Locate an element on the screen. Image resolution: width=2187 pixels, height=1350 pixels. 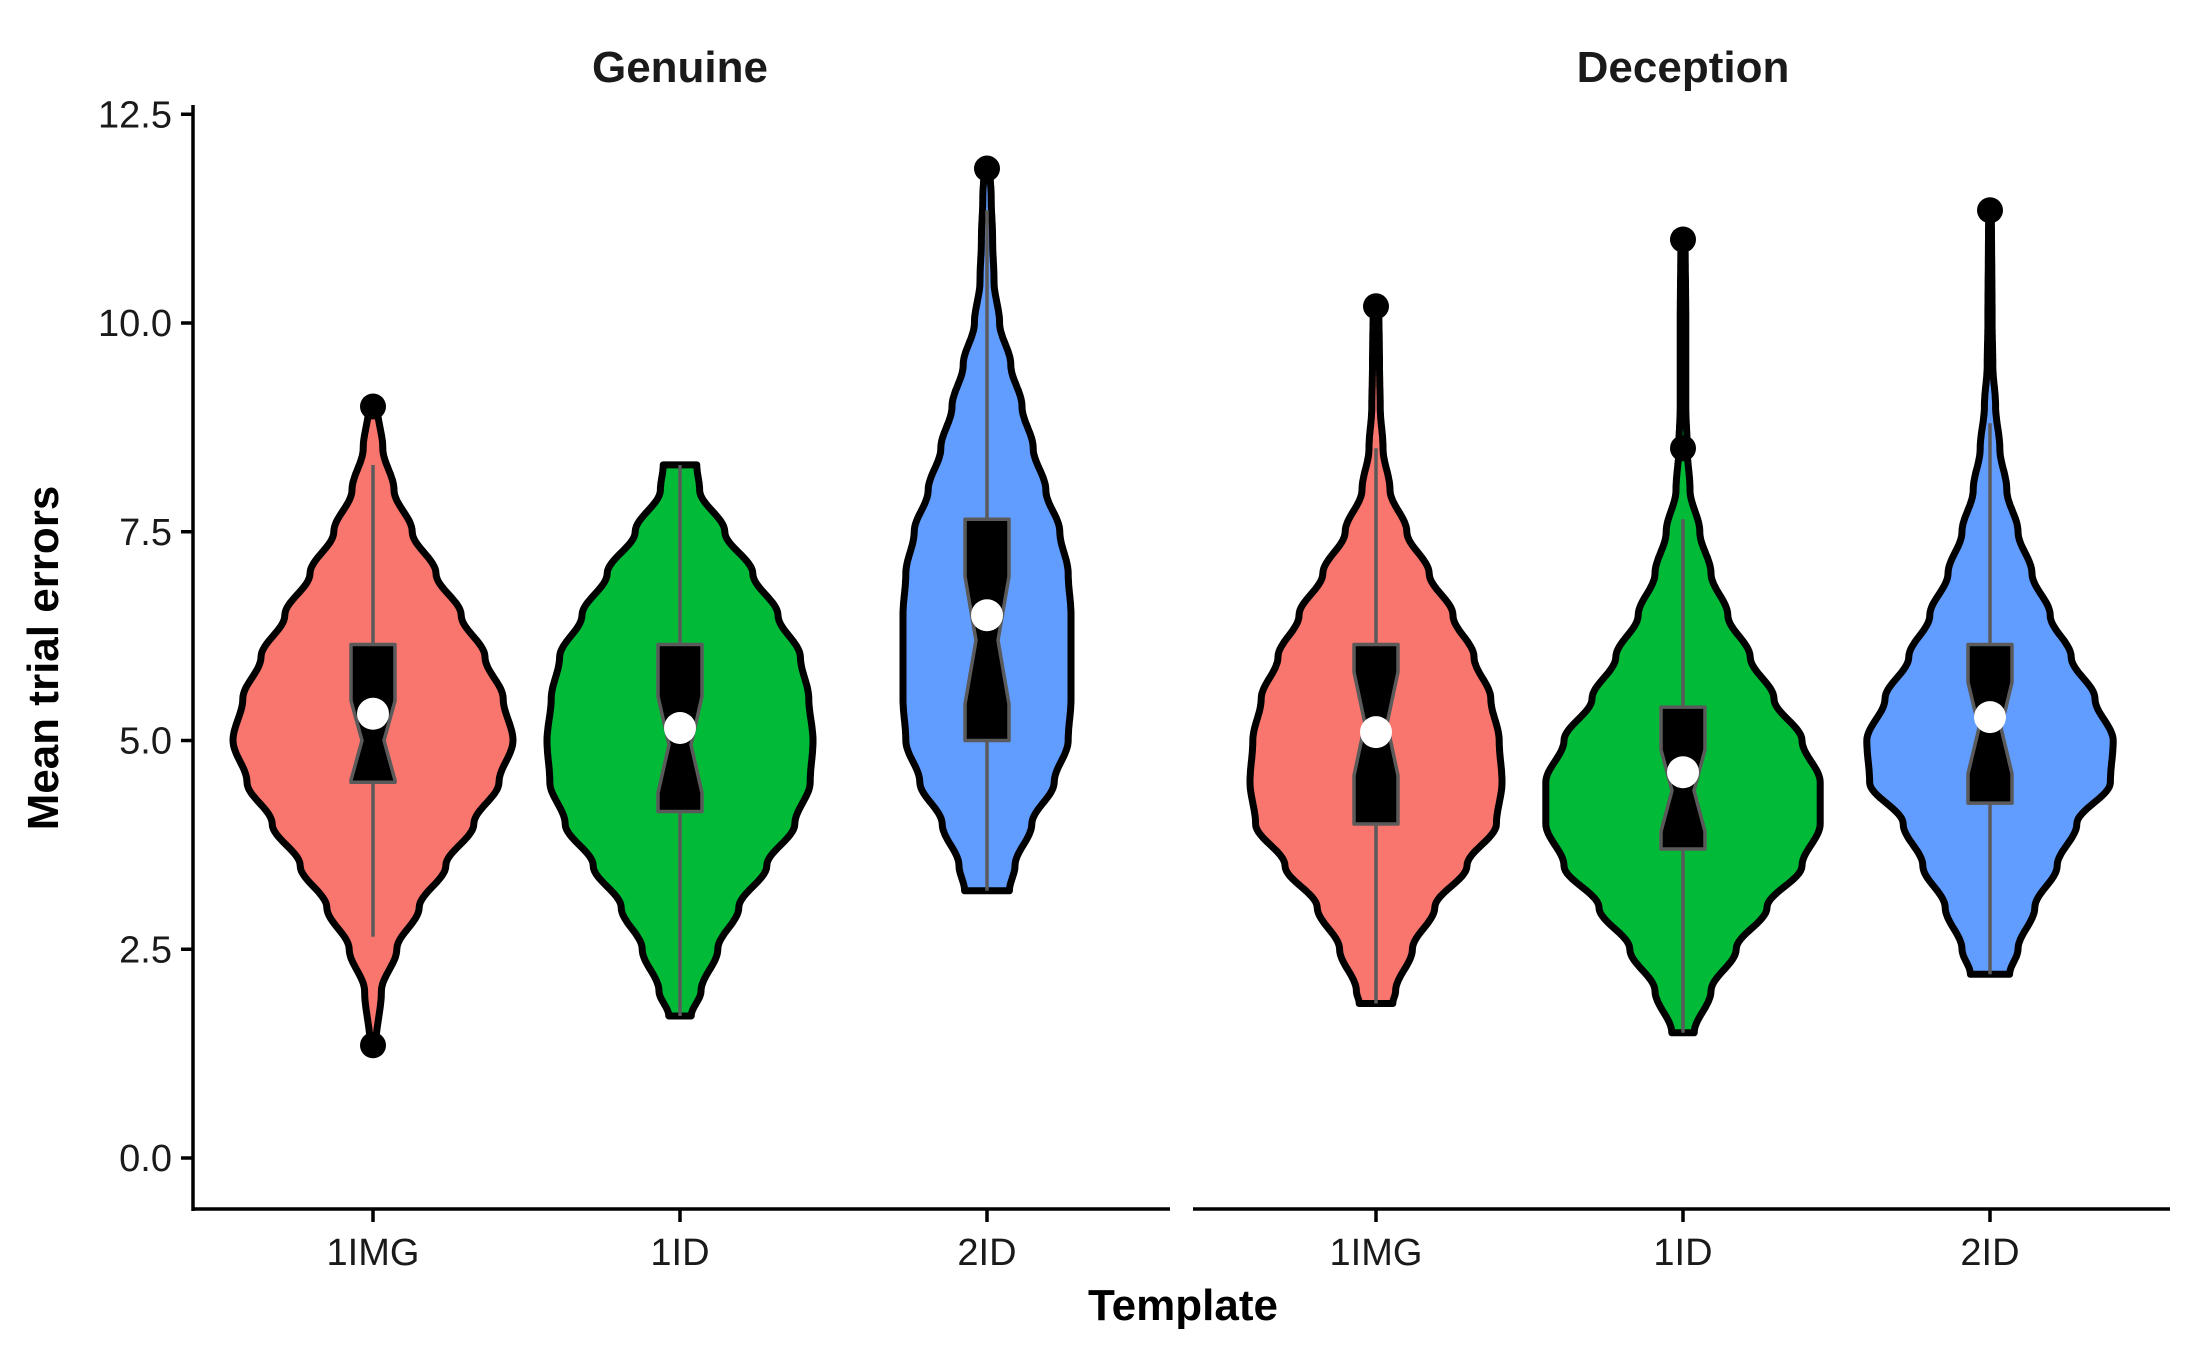
panel-title-genuine: Genuine is located at coordinates (680, 67).